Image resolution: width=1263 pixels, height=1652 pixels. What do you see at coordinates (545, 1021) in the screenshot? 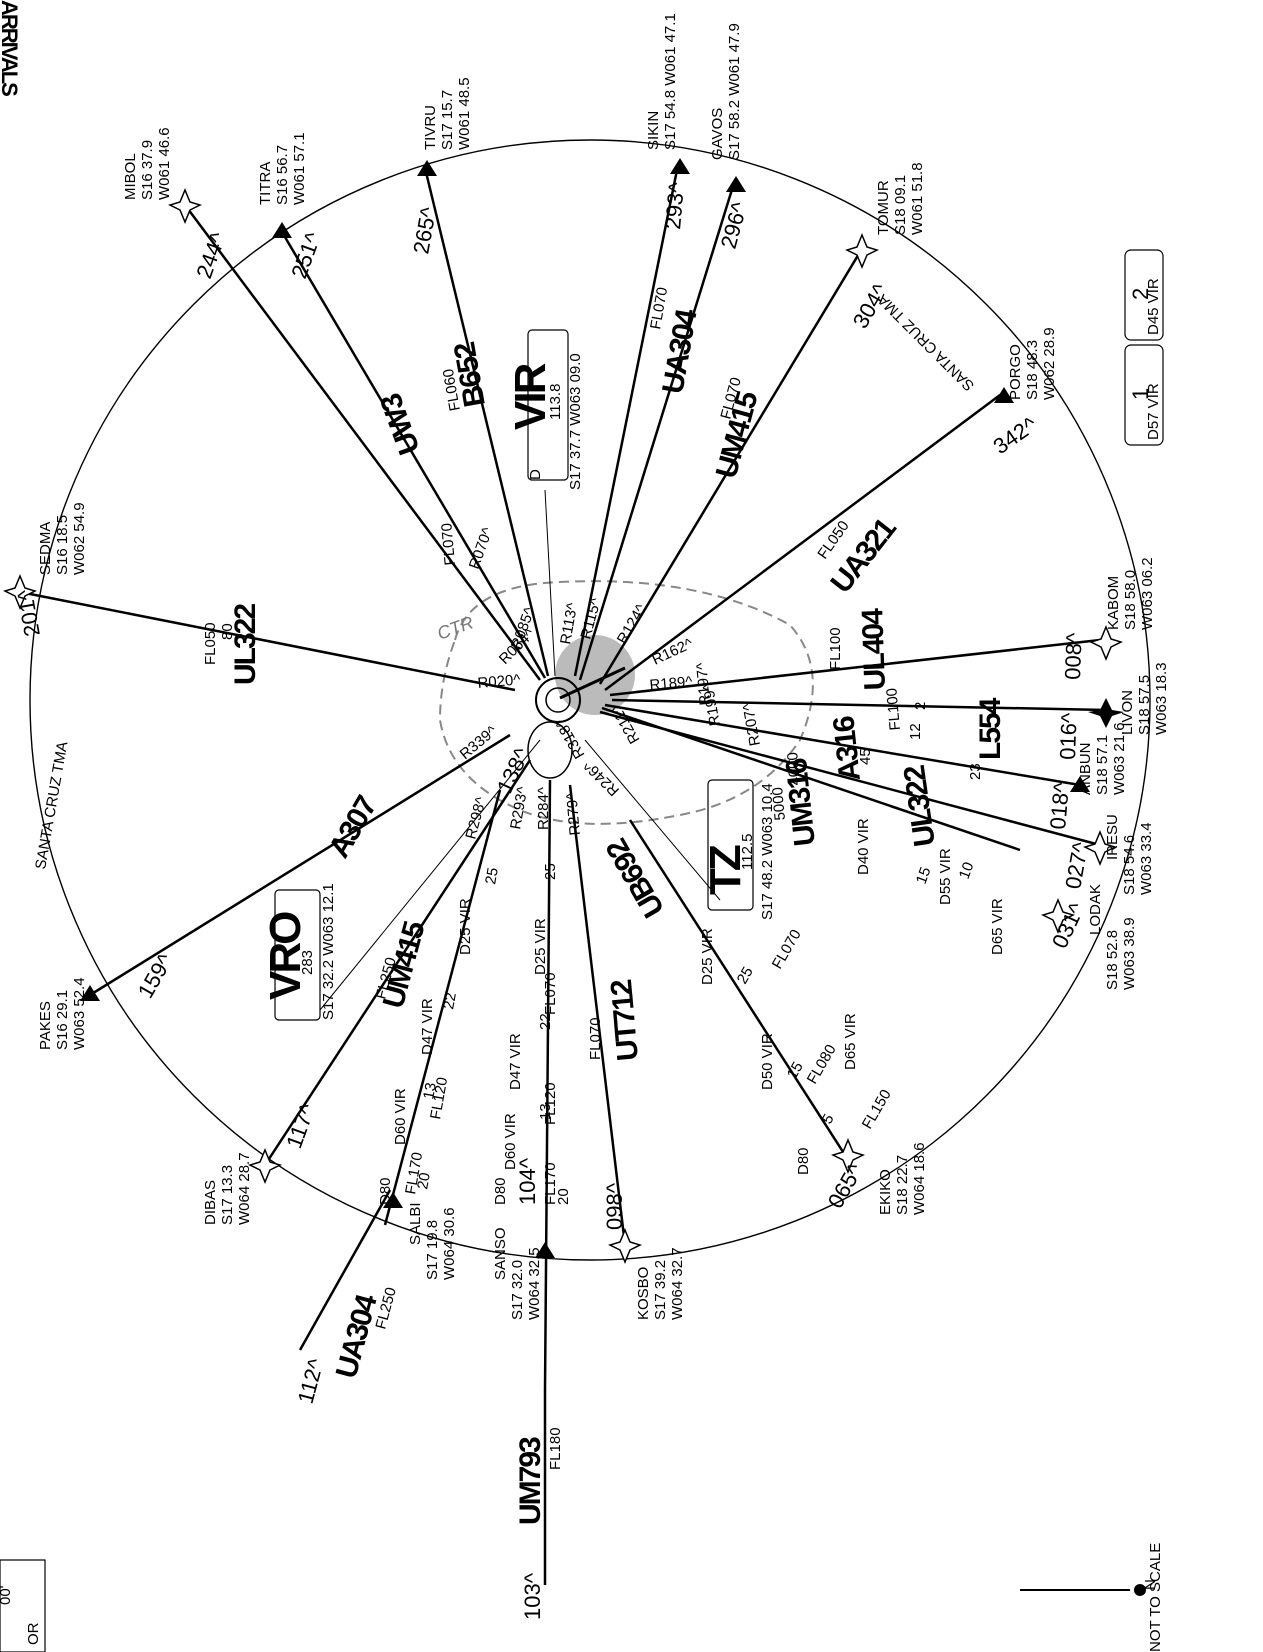
I see `distance-label: 22` at bounding box center [545, 1021].